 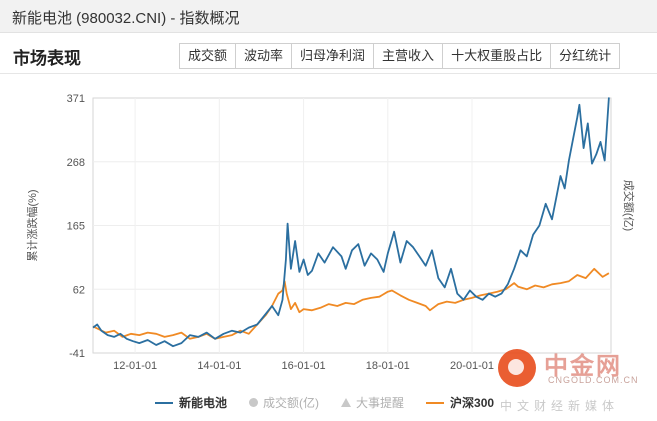 What do you see at coordinates (472, 366) in the screenshot?
I see `x-tick-label: 20-01-01` at bounding box center [472, 366].